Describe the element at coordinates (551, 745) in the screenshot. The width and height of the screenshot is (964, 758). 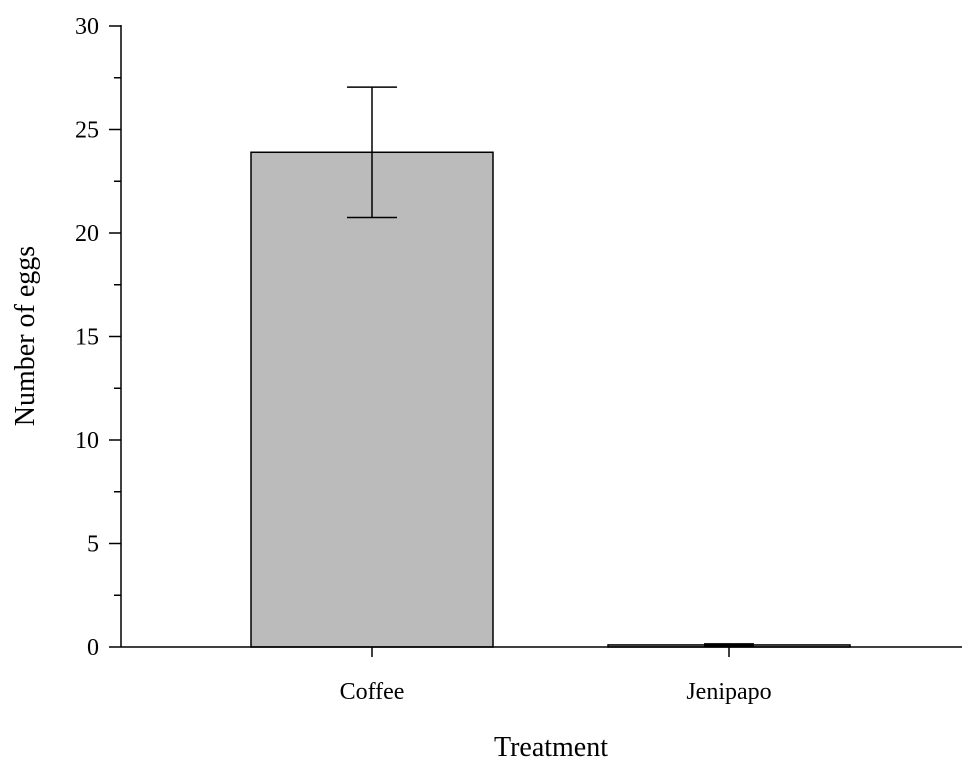
I see `x-axis-title: Treatment` at that location.